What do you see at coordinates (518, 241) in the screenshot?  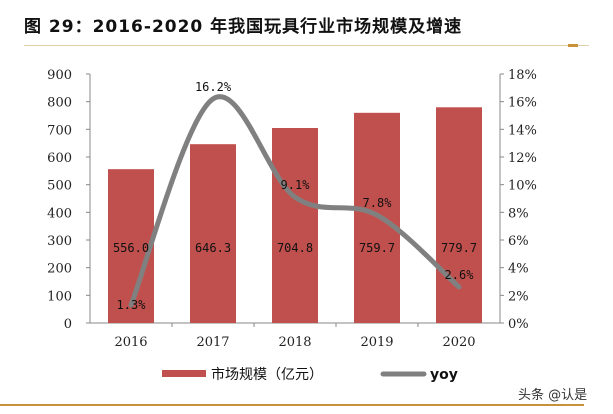 I see `right-tick-label: 6%` at bounding box center [518, 241].